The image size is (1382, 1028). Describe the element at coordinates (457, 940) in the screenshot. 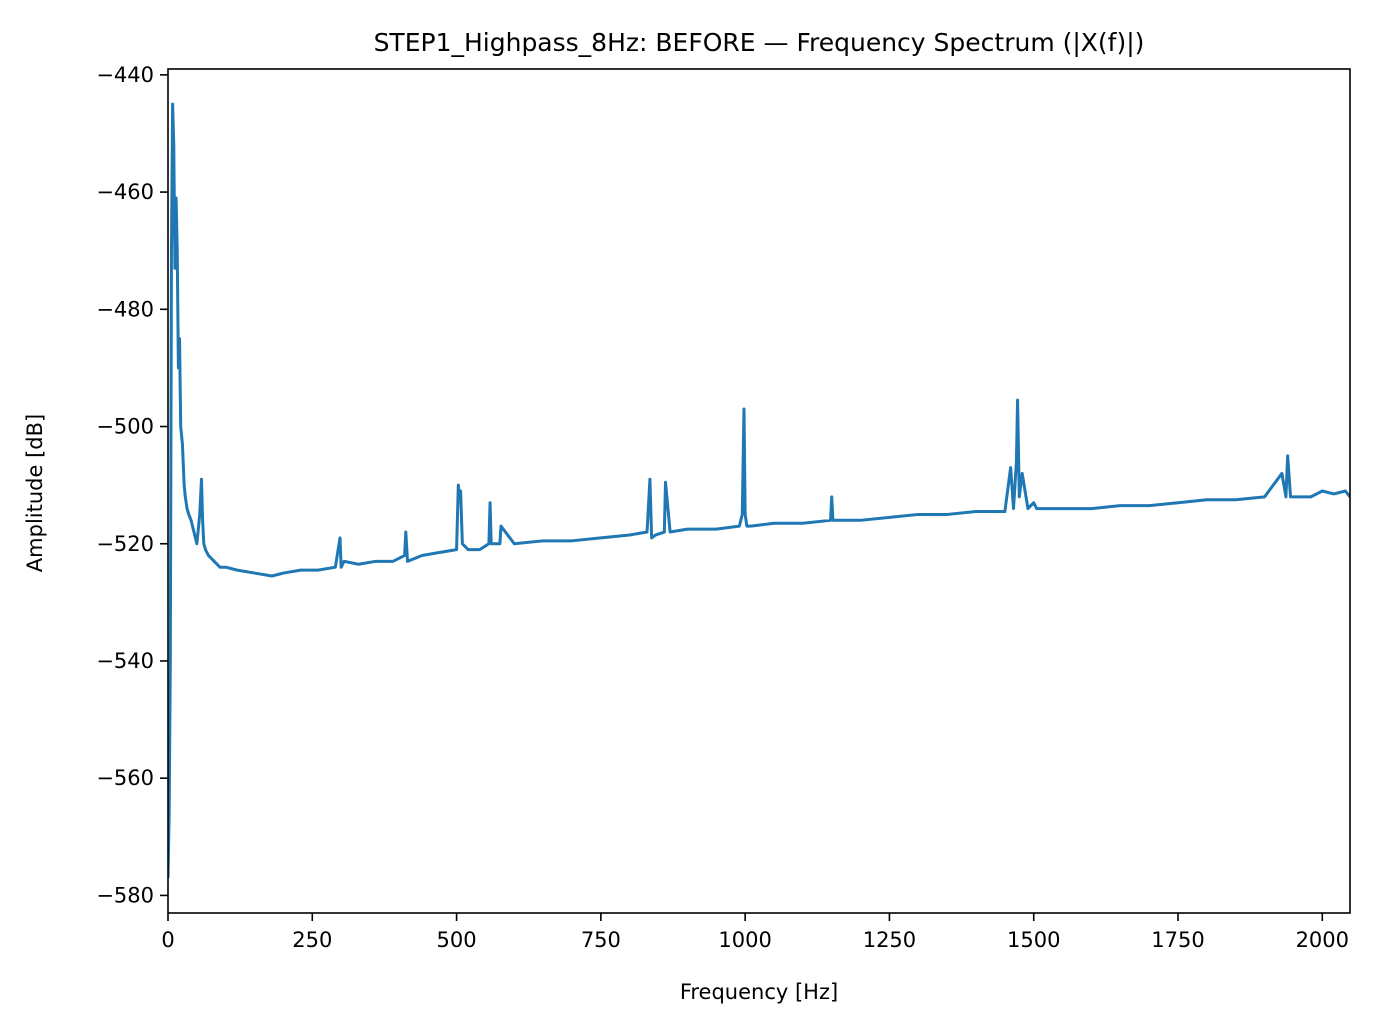

I see `x-tick-label: 500` at that location.